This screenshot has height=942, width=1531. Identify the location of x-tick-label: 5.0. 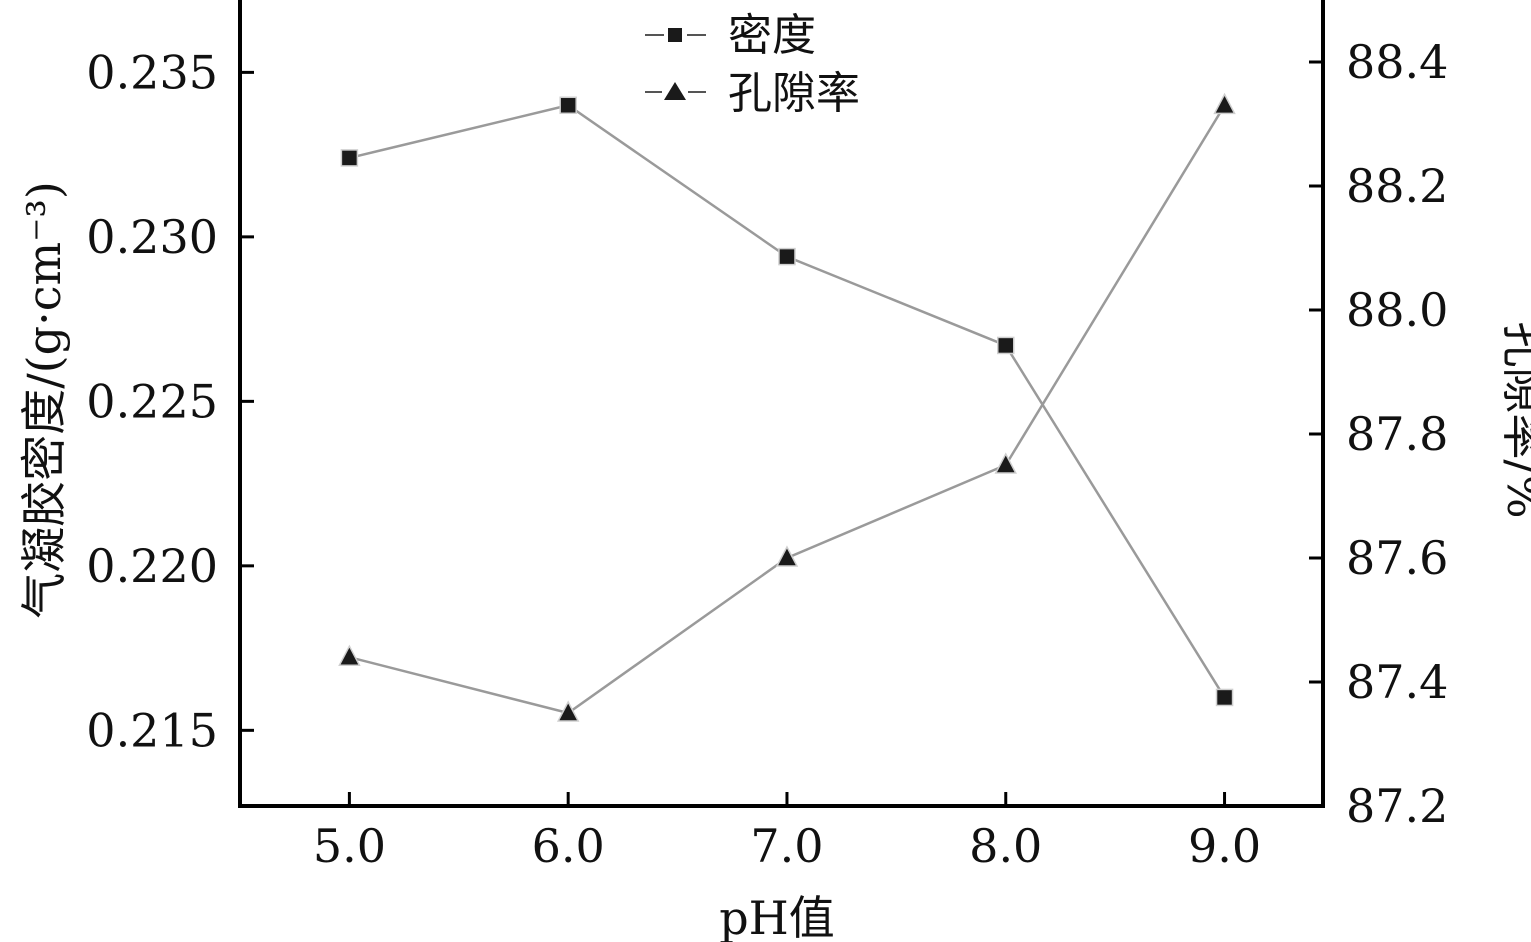
(349, 846).